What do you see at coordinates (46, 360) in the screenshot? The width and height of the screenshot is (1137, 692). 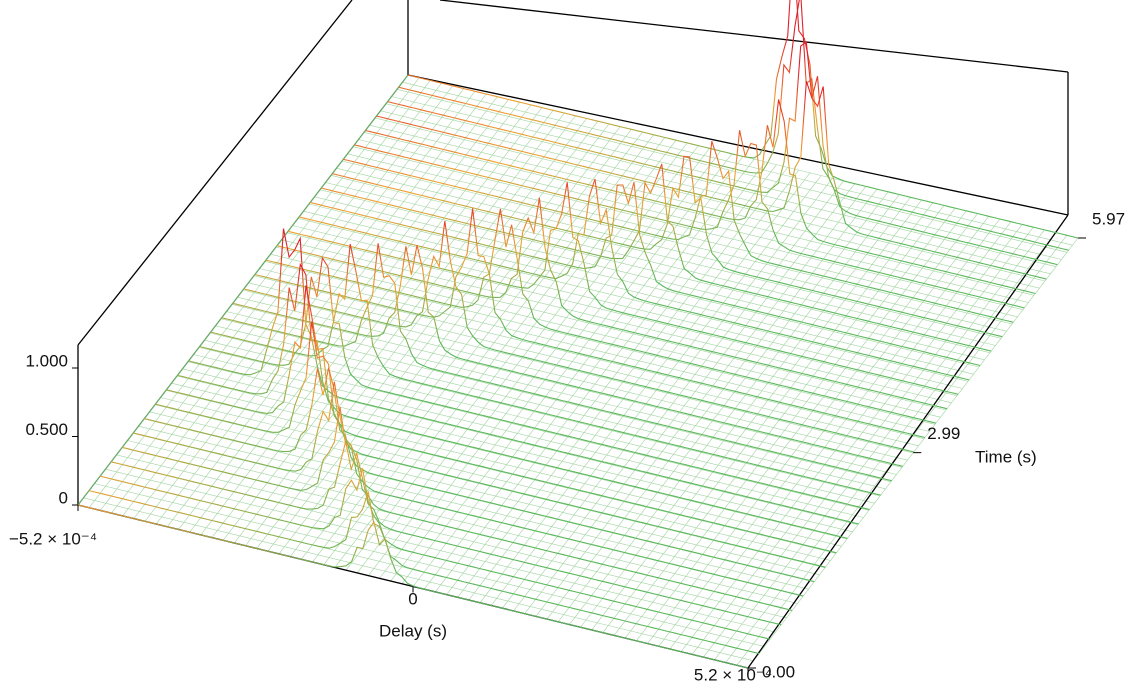 I see `z-tick-label: 1.000` at bounding box center [46, 360].